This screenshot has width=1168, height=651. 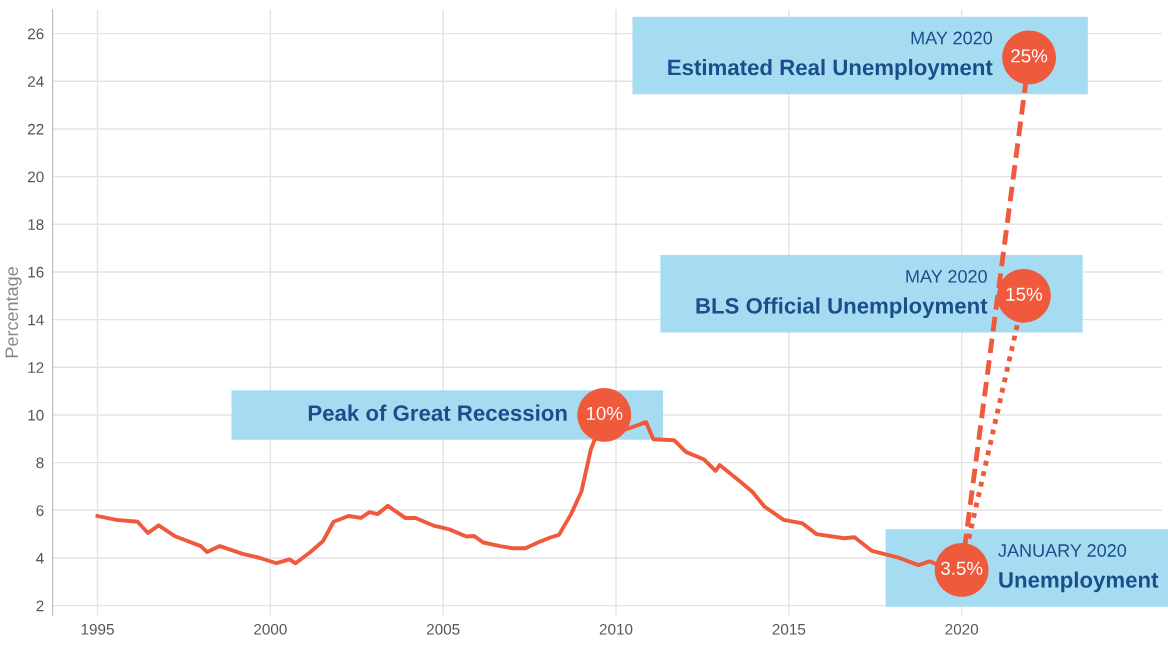 I want to click on x-tick-label: 2015, so click(x=789, y=629).